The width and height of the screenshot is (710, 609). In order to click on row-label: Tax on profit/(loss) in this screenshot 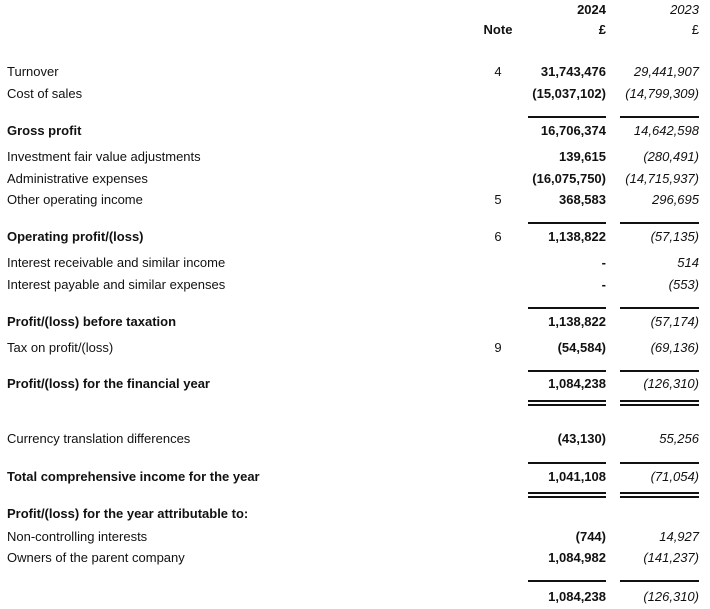, I will do `click(60, 347)`.